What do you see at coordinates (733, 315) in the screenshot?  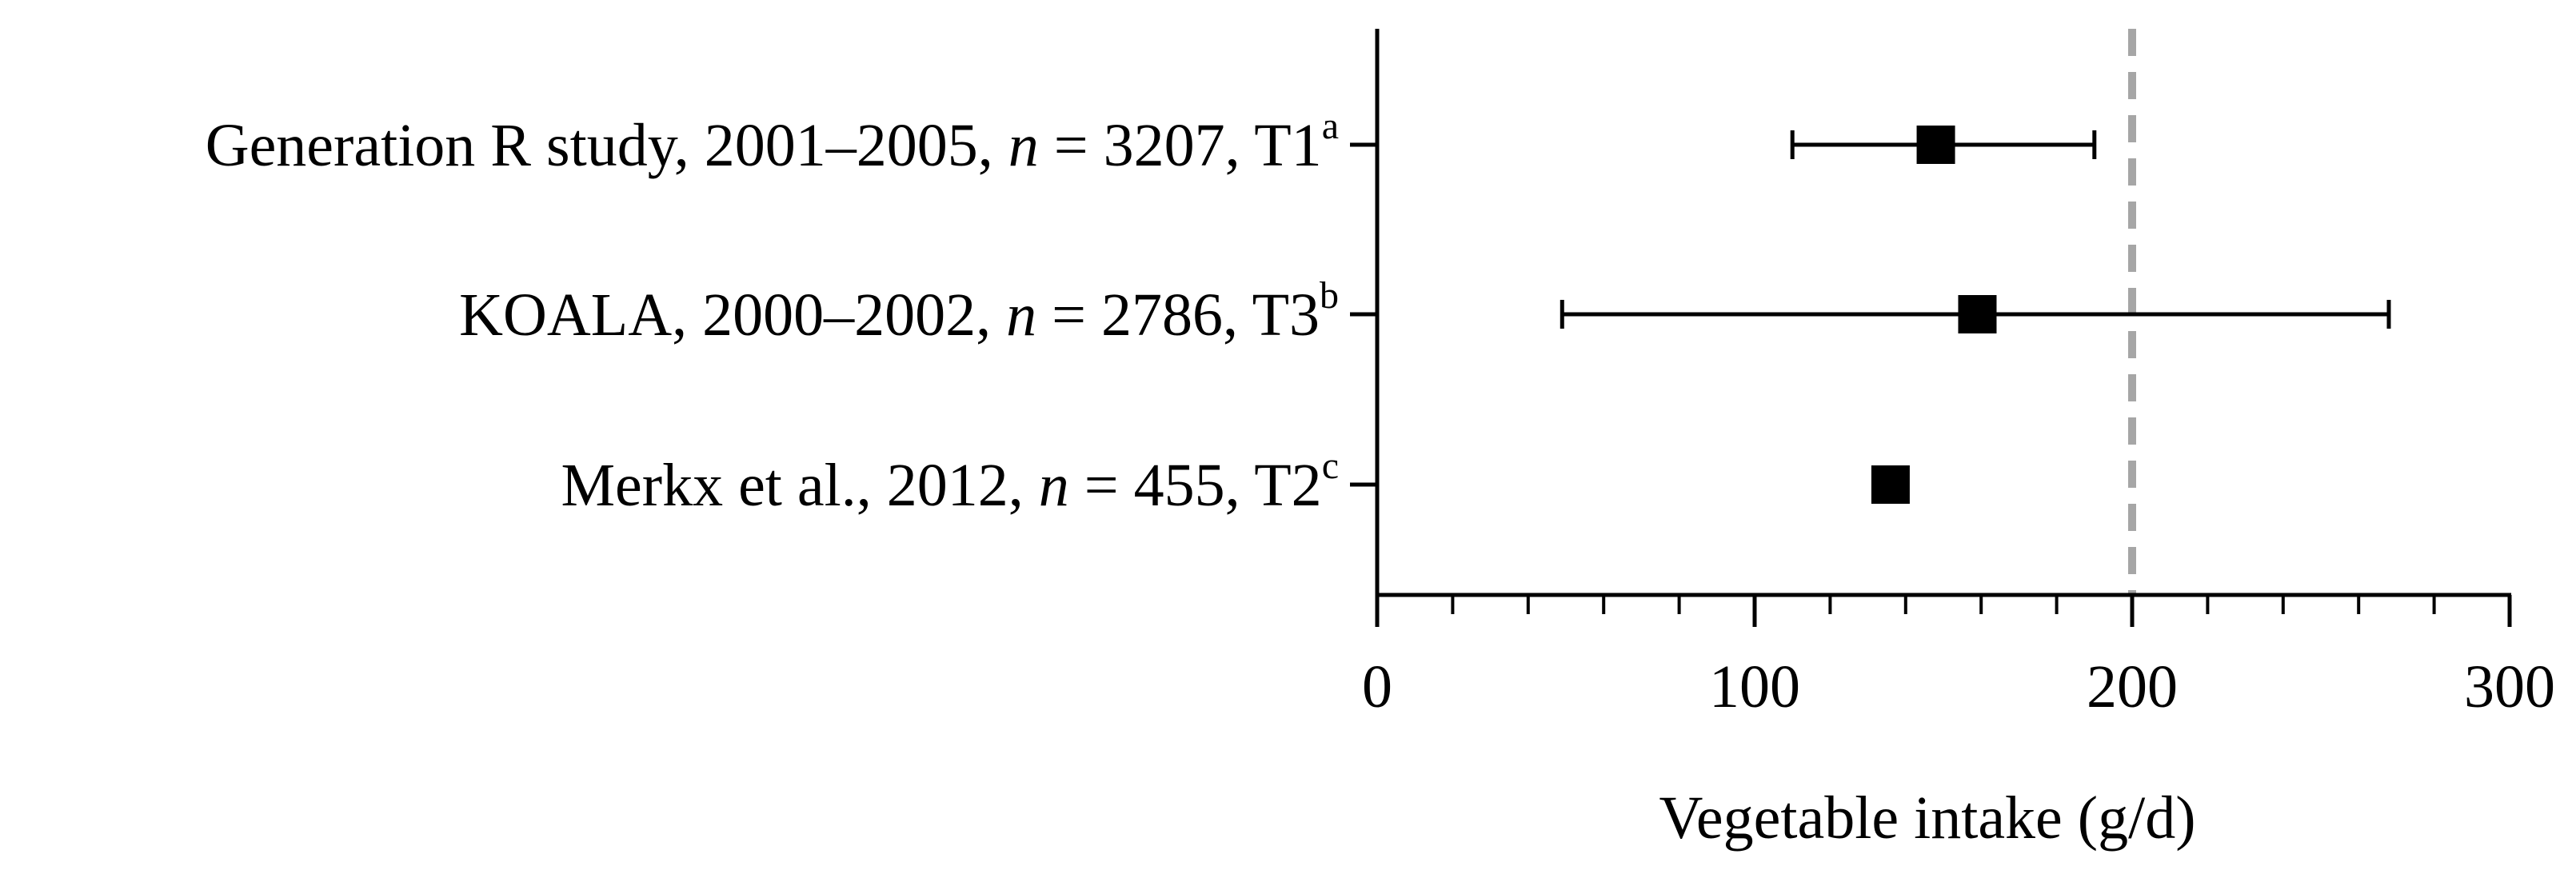 I see `study-label-prefix: KOALA, 2000–2002,` at bounding box center [733, 315].